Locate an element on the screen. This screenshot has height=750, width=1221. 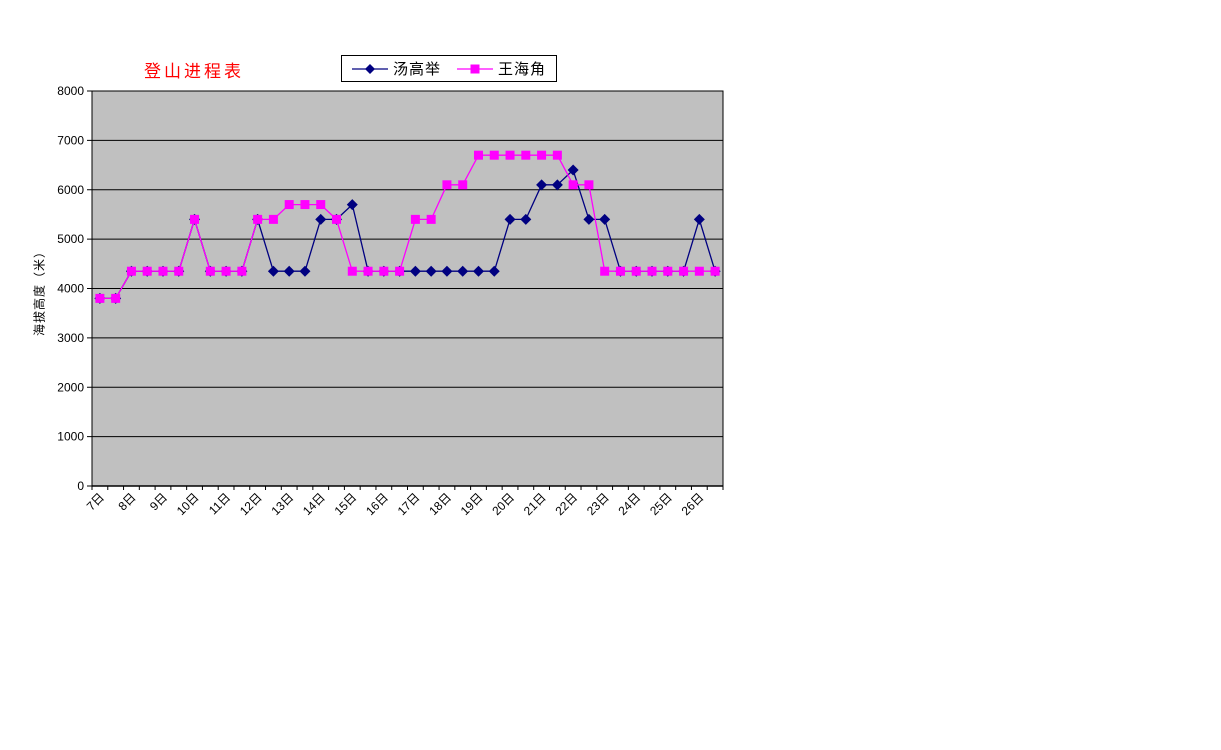
legend-square-glyph is located at coordinates (475, 68).